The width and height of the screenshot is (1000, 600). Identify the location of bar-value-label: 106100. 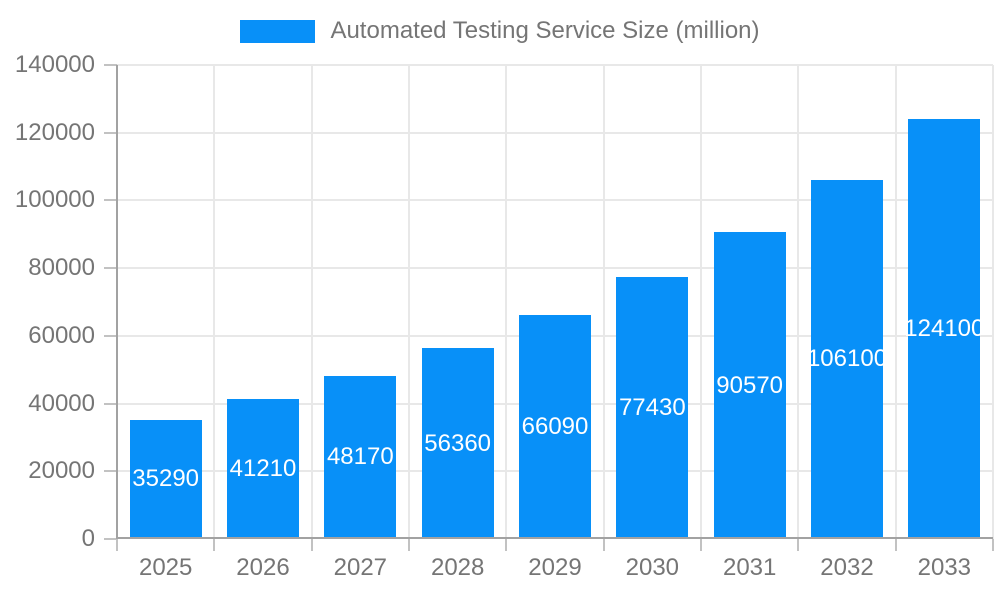
(847, 359).